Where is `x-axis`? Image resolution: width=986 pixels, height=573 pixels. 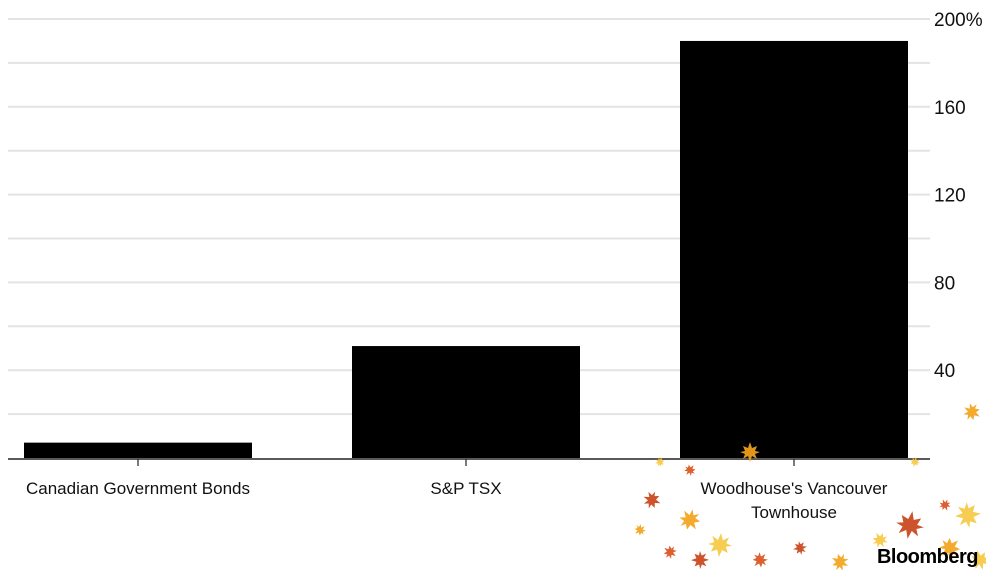 x-axis is located at coordinates (469, 462).